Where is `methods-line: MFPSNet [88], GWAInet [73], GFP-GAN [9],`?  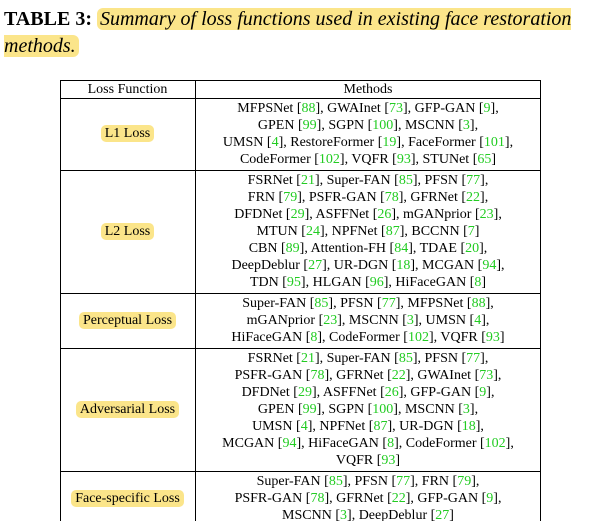
methods-line: MFPSNet [88], GWAInet [73], GFP-GAN [9], is located at coordinates (368, 108).